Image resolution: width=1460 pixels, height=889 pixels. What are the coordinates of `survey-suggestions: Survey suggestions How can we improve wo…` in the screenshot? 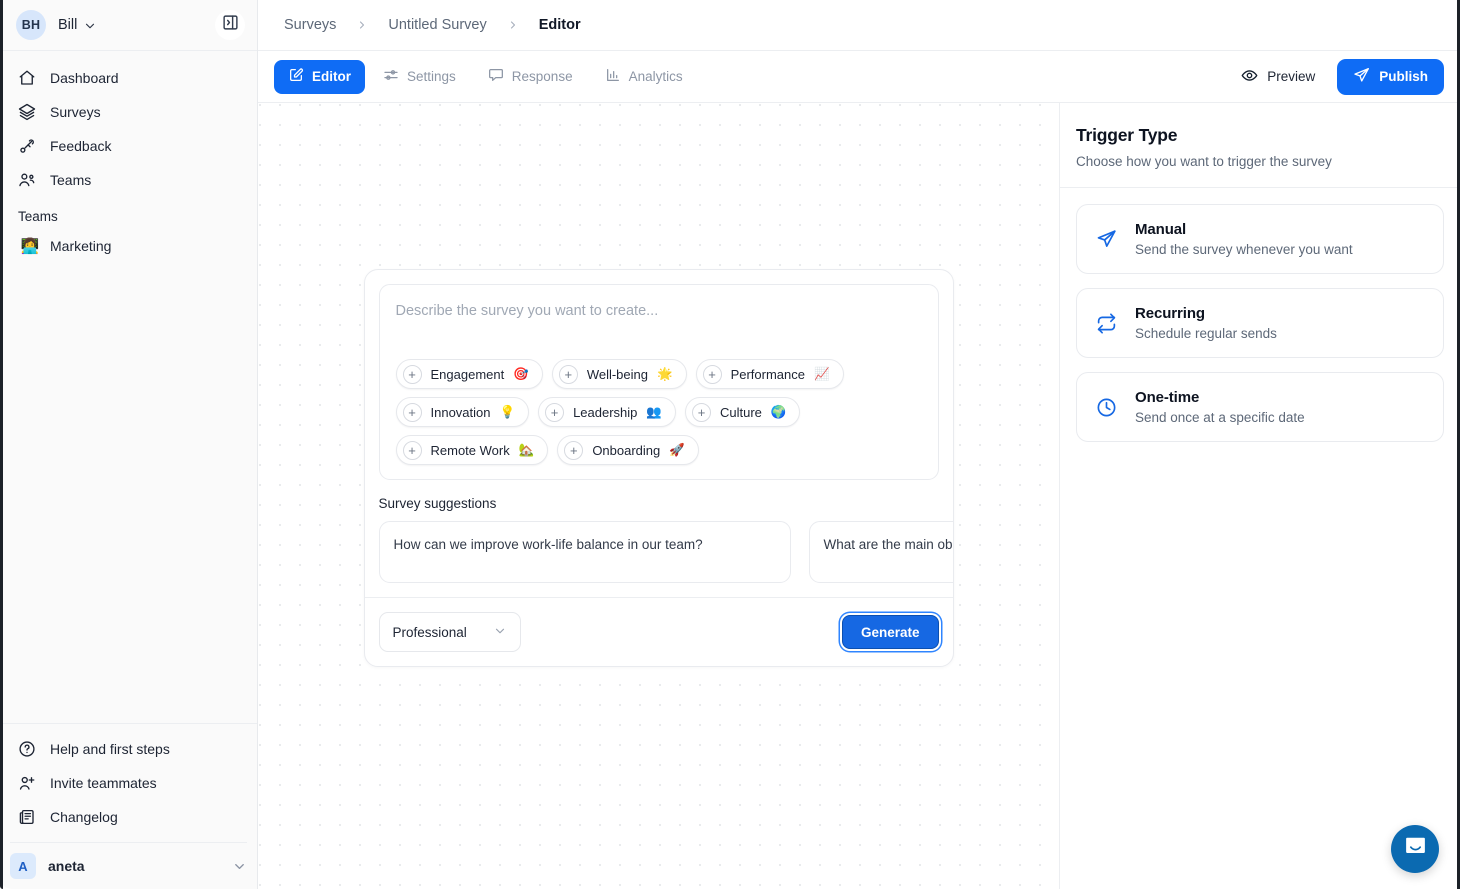 It's located at (659, 545).